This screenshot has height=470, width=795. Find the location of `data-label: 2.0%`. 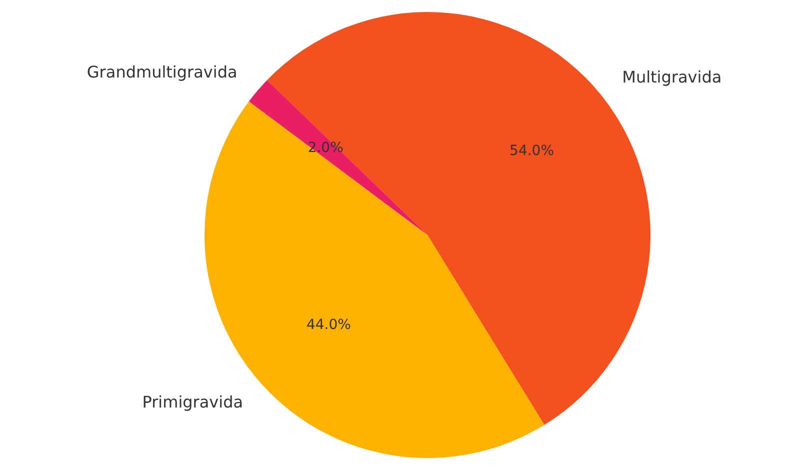

data-label: 2.0% is located at coordinates (326, 148).